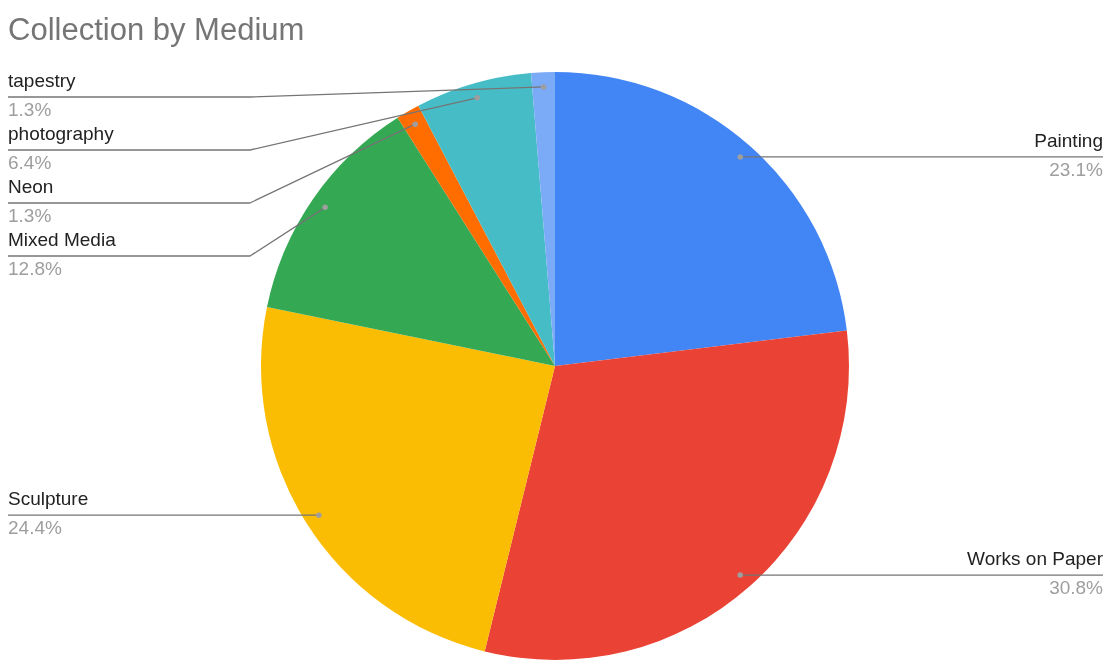  What do you see at coordinates (31, 186) in the screenshot?
I see `slice-label: Neon` at bounding box center [31, 186].